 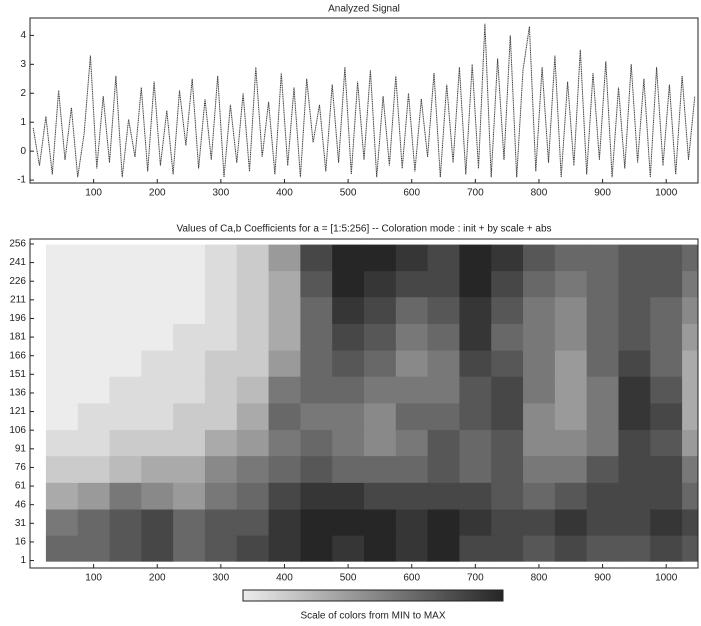 I want to click on y-tick-label: 16, so click(x=21, y=542).